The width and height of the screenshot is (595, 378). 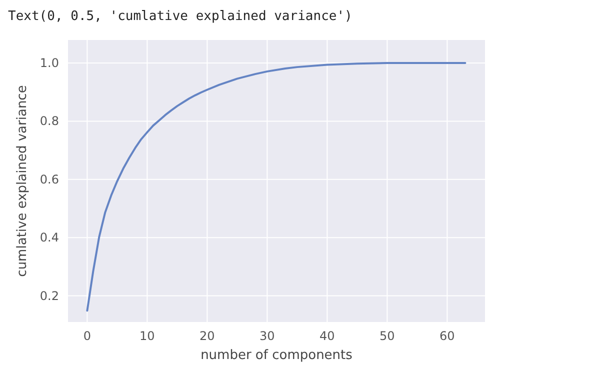 What do you see at coordinates (276, 355) in the screenshot?
I see `x-axis-title: number of components` at bounding box center [276, 355].